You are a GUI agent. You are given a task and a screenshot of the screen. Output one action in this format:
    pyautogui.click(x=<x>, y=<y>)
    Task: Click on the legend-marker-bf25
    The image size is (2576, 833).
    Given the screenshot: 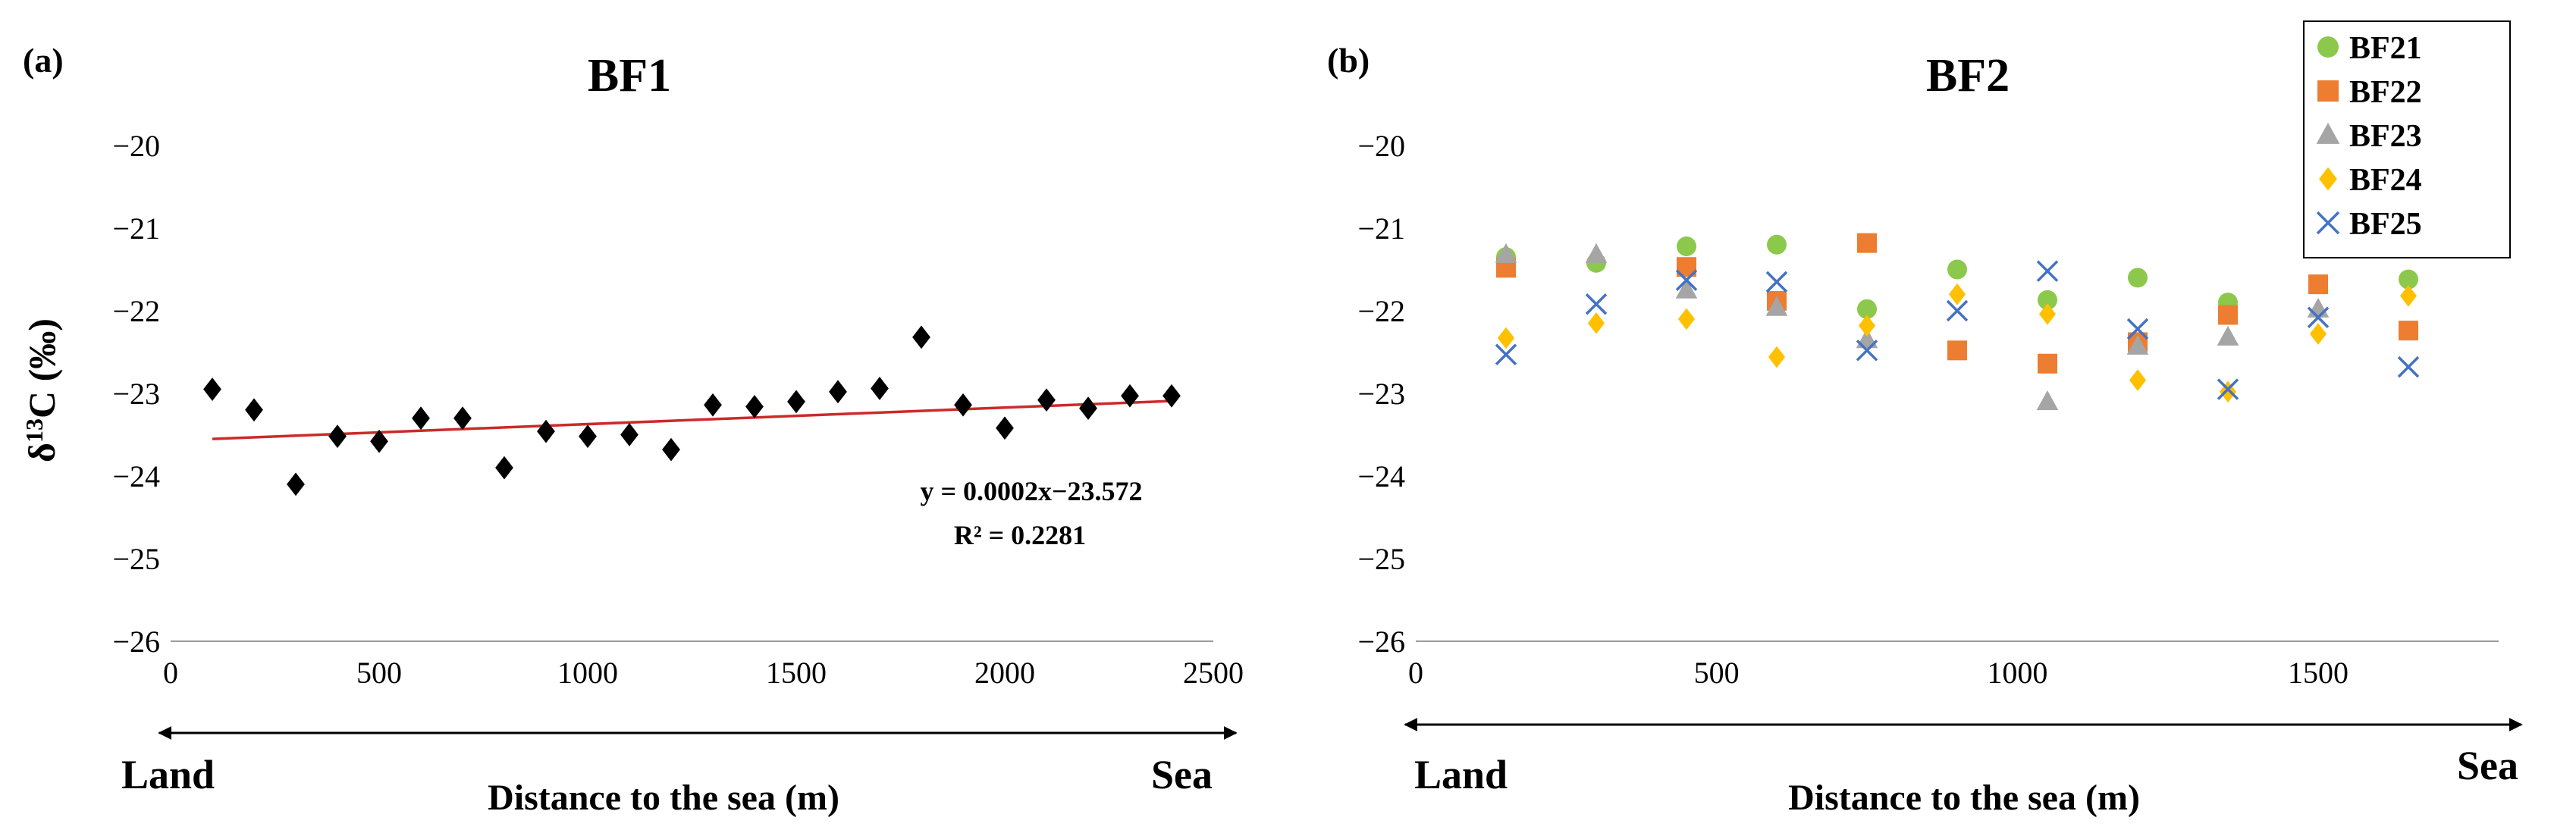 What is the action you would take?
    pyautogui.click(x=2328, y=223)
    